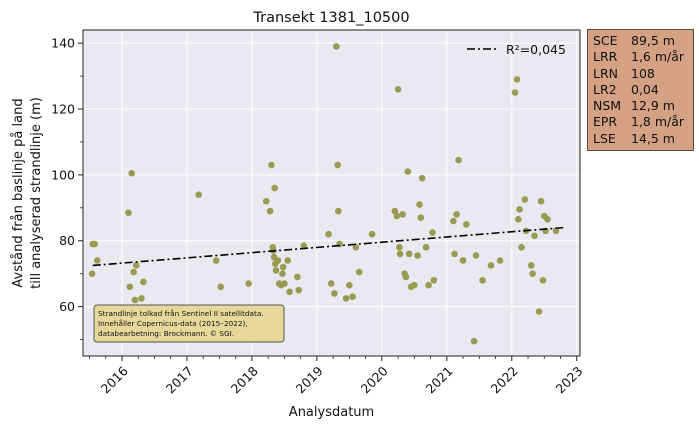  I want to click on stat-row: NSM 12,9 m, so click(641, 106).